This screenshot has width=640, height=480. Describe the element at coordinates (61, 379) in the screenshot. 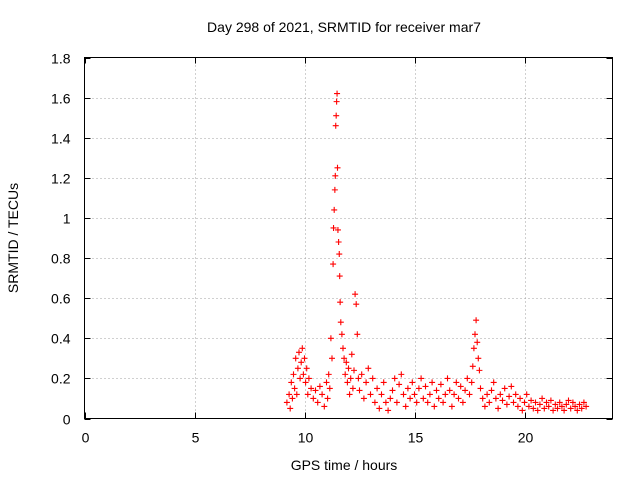

I see `y-tick-label: 0.2` at that location.